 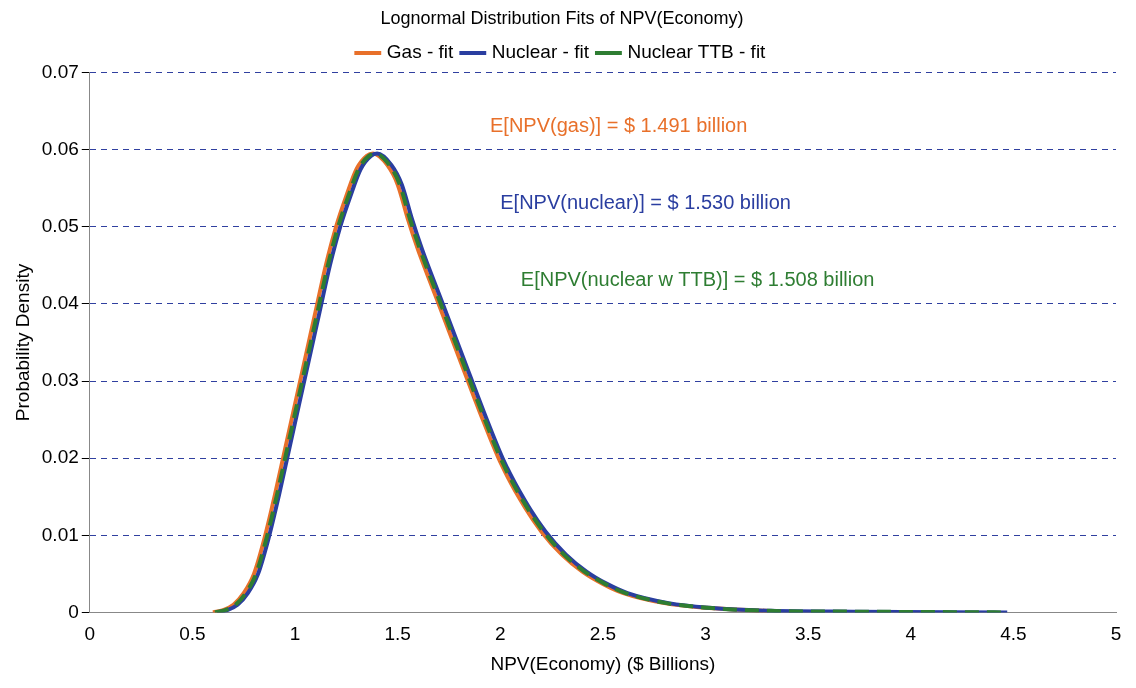 I want to click on x-tick-label: 2, so click(x=500, y=634).